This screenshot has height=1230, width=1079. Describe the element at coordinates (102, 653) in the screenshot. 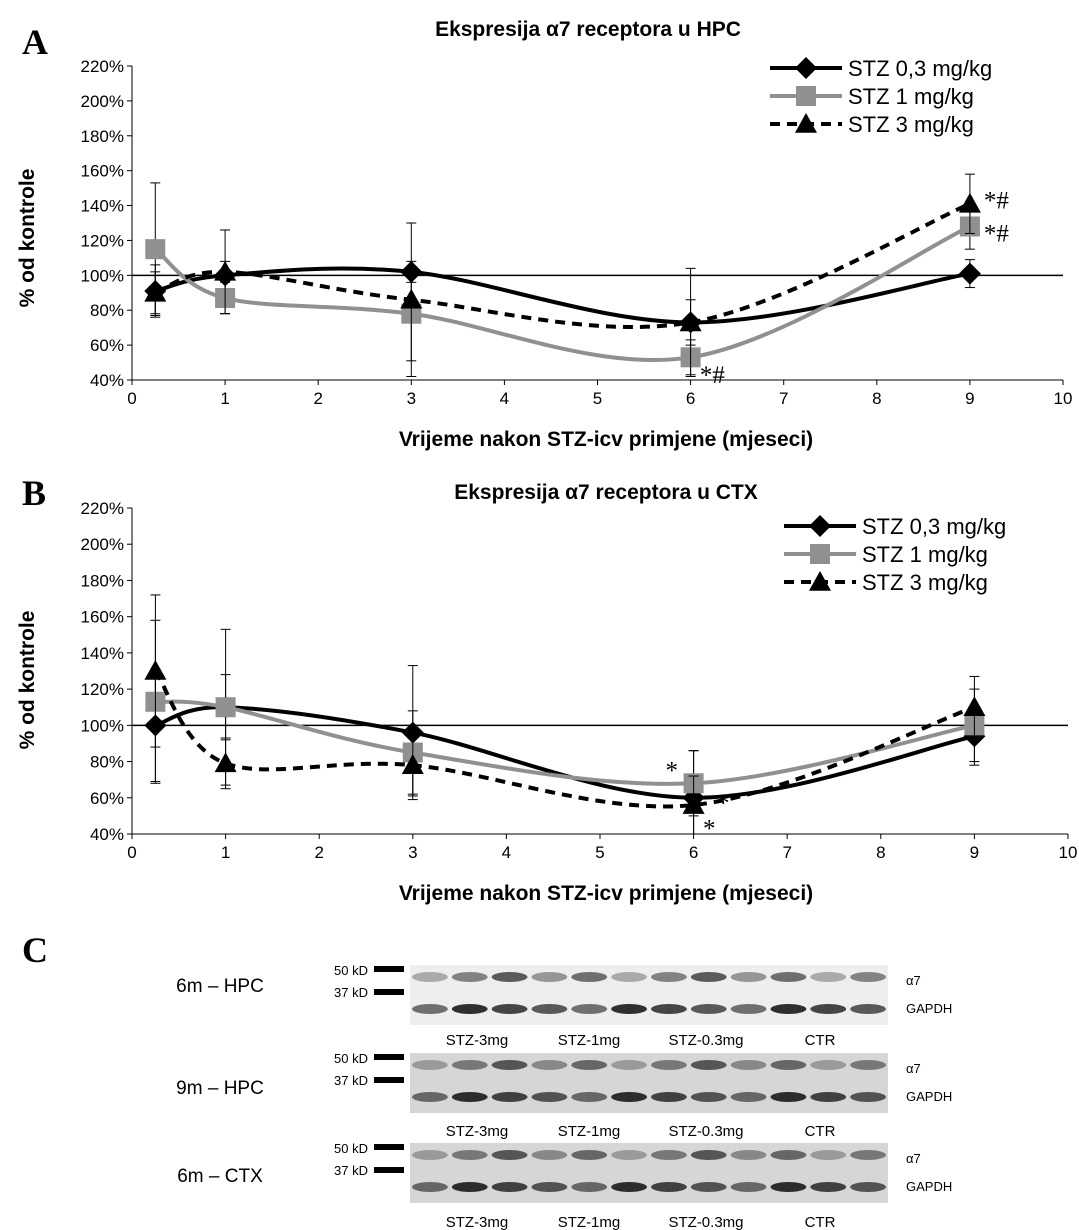

I see `chart-b-y-tick-label: 140%` at that location.